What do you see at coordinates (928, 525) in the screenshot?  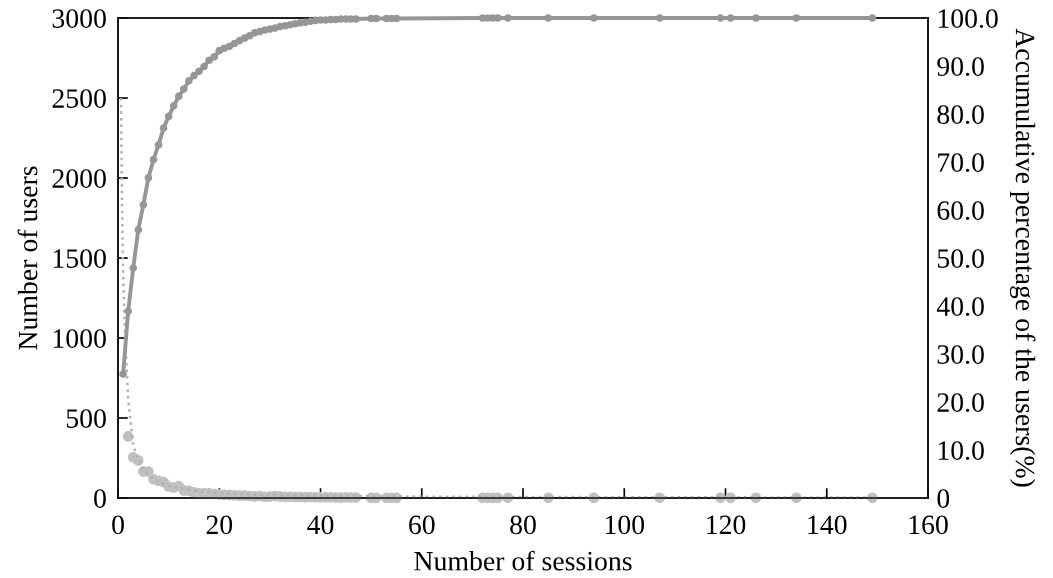 I see `x-tick-label: 160` at bounding box center [928, 525].